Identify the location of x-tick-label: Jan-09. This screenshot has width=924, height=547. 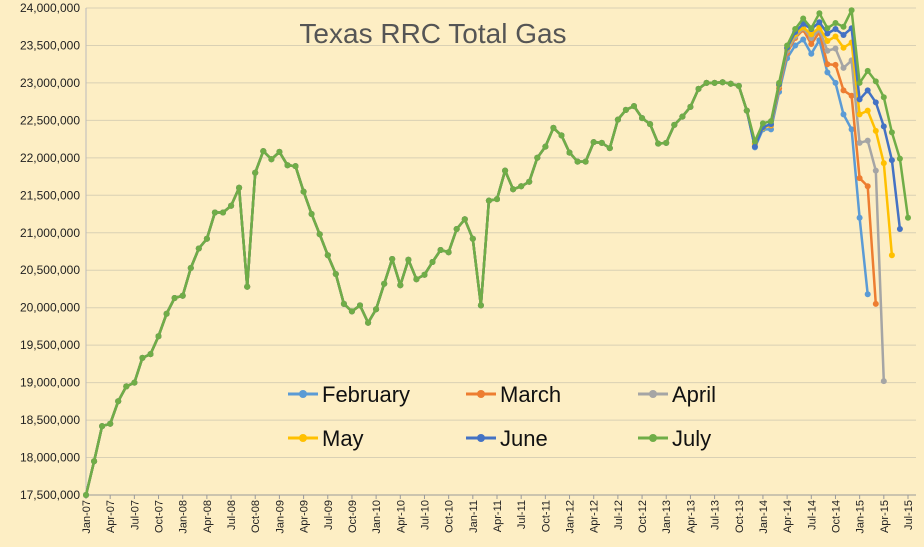
(280, 517).